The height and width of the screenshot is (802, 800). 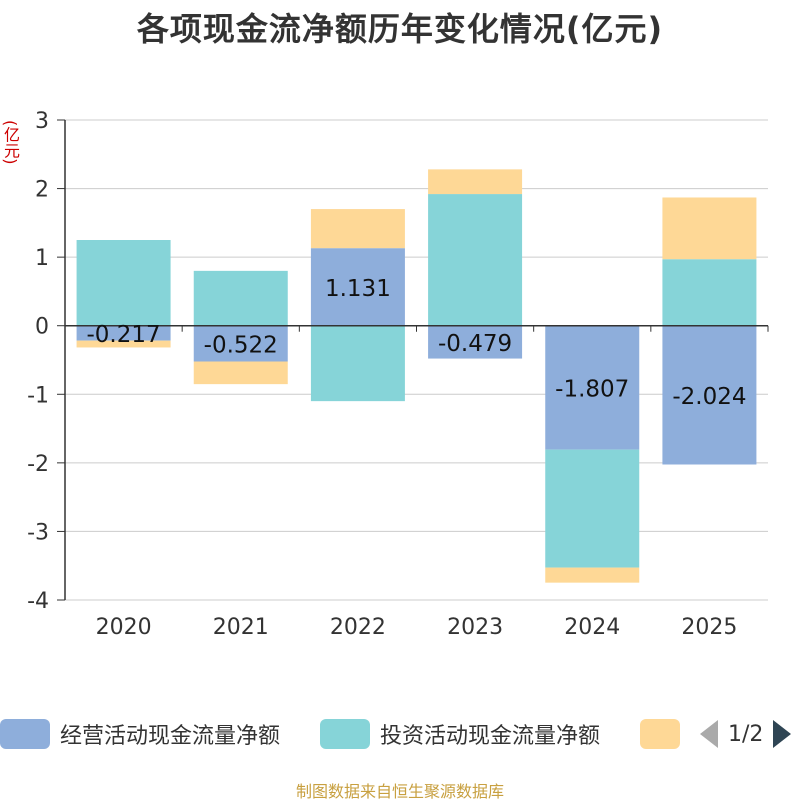 What do you see at coordinates (42, 327) in the screenshot?
I see `y-tick-label: 0` at bounding box center [42, 327].